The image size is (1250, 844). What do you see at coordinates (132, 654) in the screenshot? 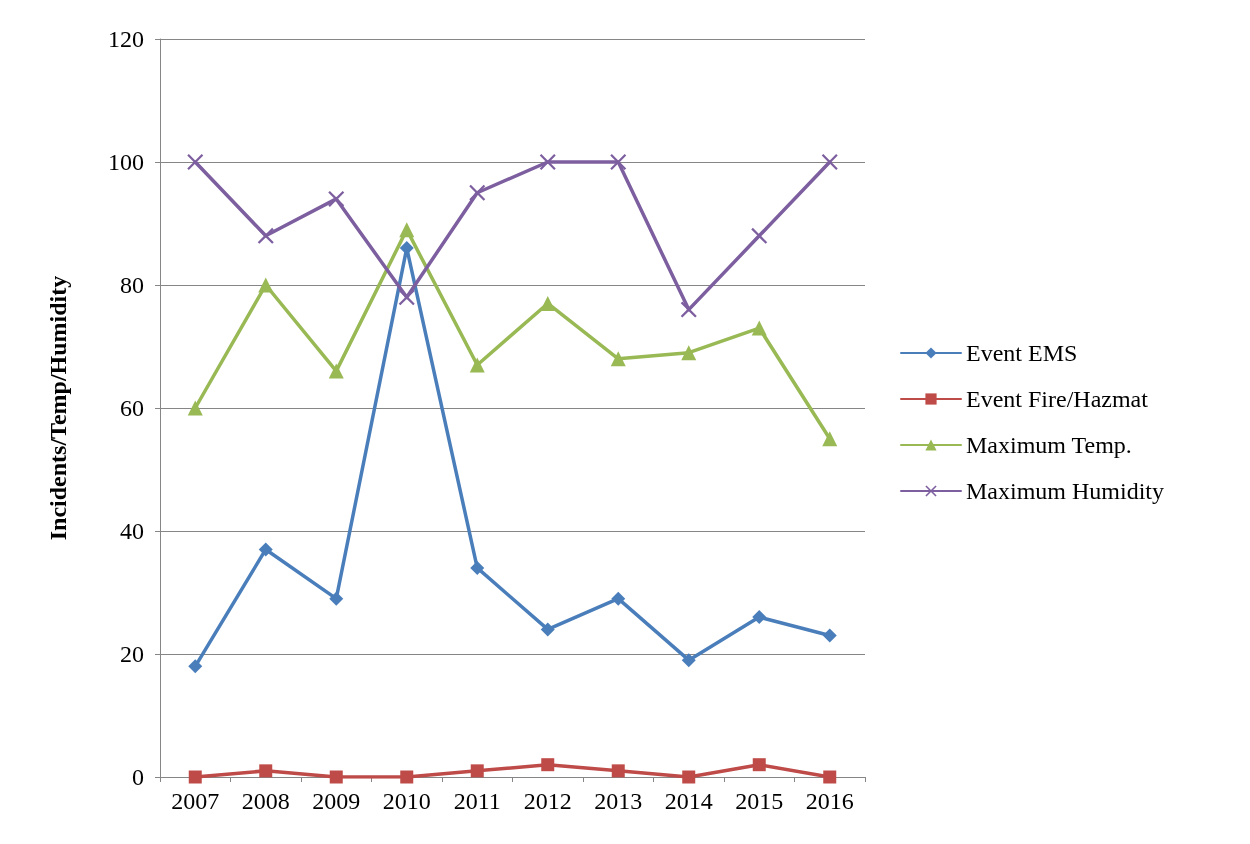
I see `y-tick-label: 20` at bounding box center [132, 654].